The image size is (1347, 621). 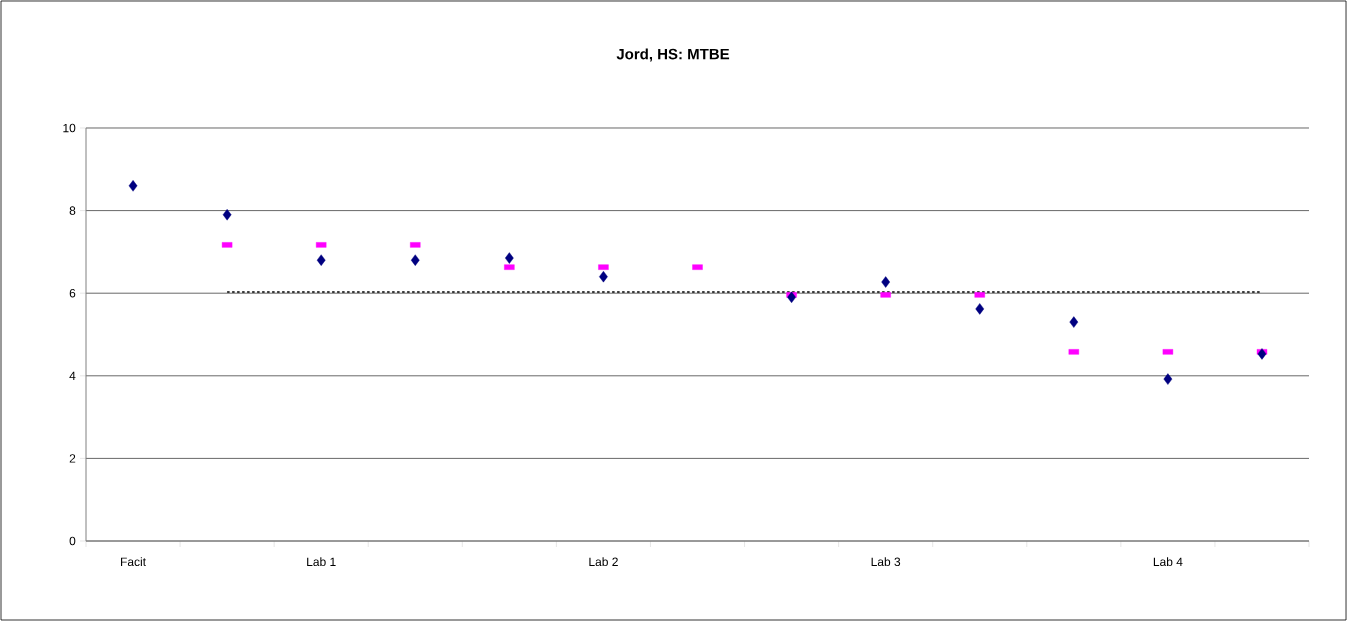 What do you see at coordinates (886, 562) in the screenshot?
I see `x-tick-label: Lab 3` at bounding box center [886, 562].